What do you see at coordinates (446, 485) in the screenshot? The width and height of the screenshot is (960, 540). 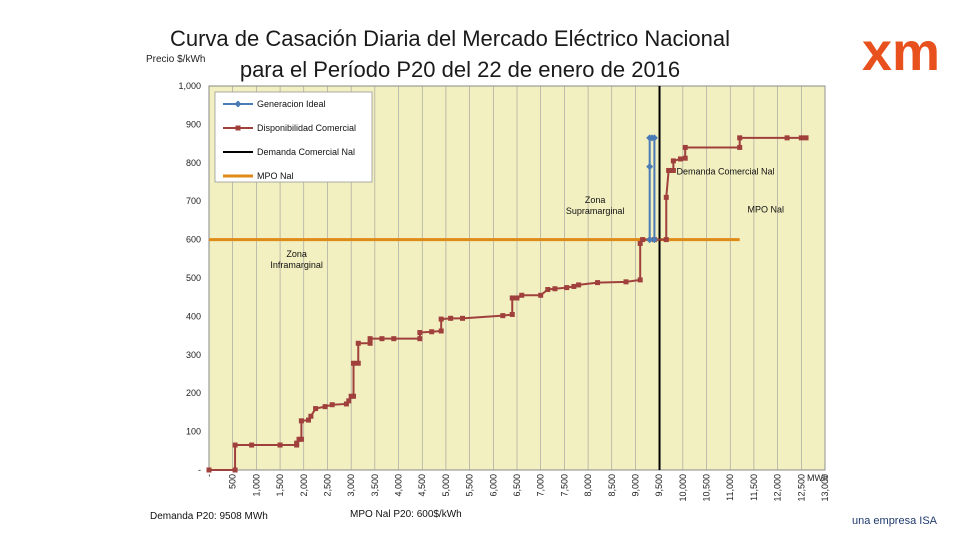 I see `x-tick-label: 5,000` at bounding box center [446, 485].